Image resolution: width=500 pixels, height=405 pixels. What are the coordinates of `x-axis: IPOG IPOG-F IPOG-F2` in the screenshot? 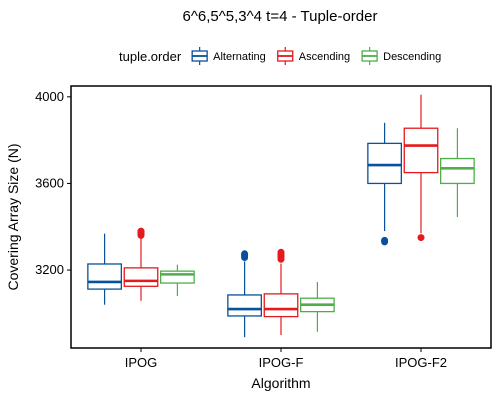 It's located at (286, 359).